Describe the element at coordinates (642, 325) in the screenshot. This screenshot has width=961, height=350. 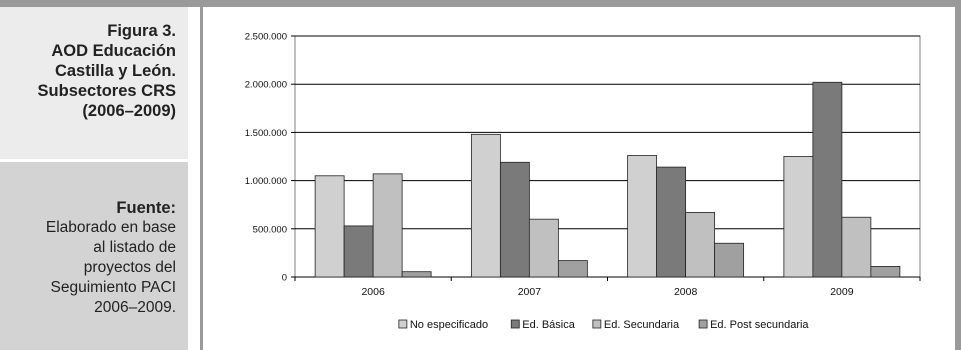
I see `legend-label: Ed. Secundaria` at that location.